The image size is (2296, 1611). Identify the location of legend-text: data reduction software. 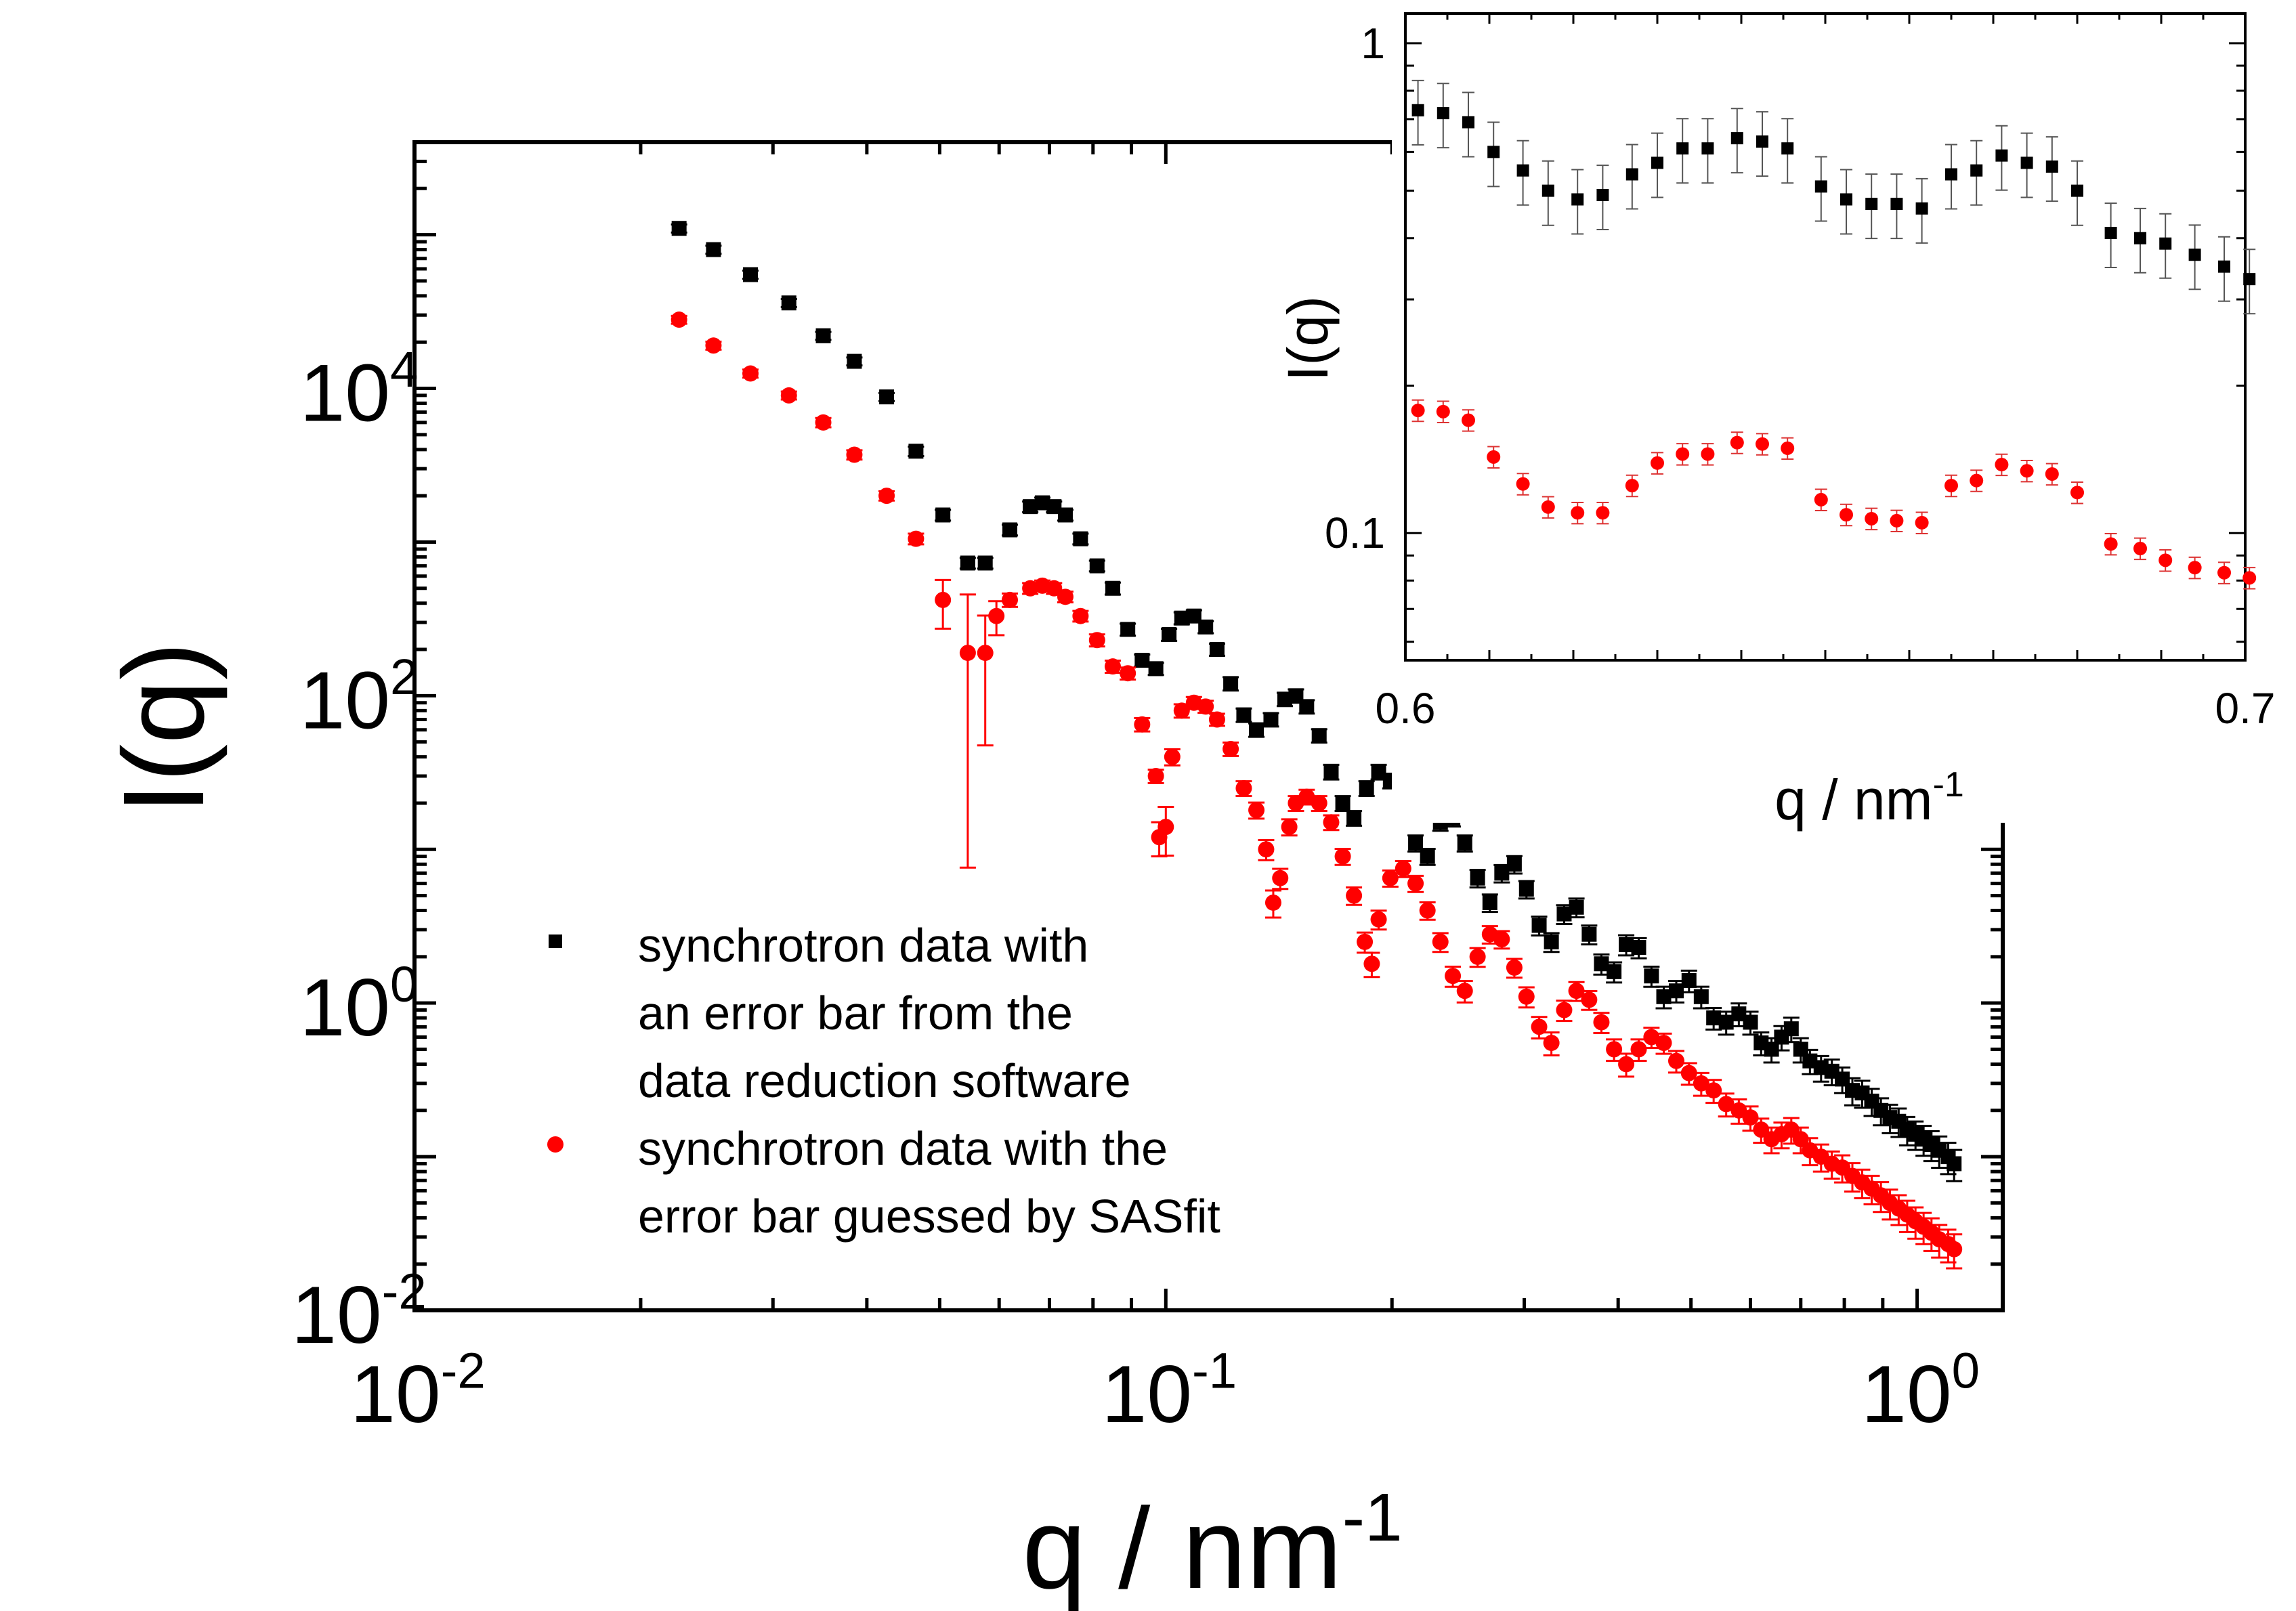
(884, 1080).